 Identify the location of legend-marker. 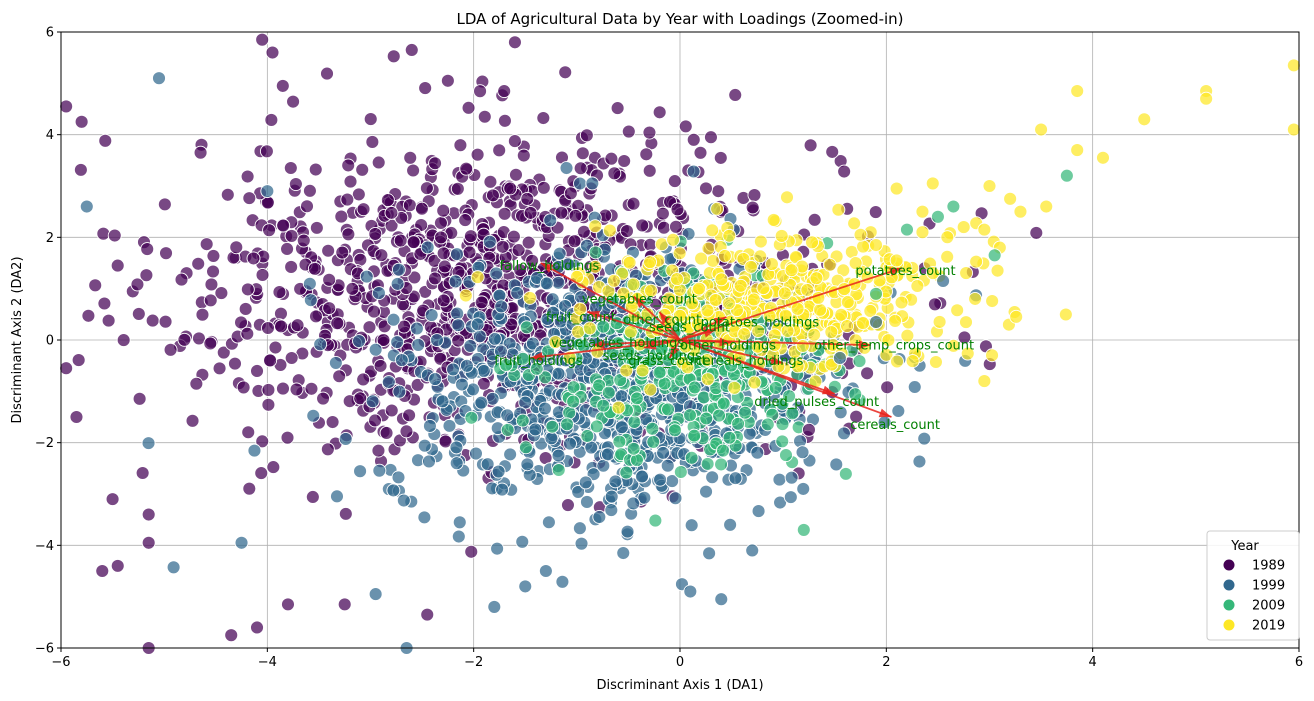
(1229, 585).